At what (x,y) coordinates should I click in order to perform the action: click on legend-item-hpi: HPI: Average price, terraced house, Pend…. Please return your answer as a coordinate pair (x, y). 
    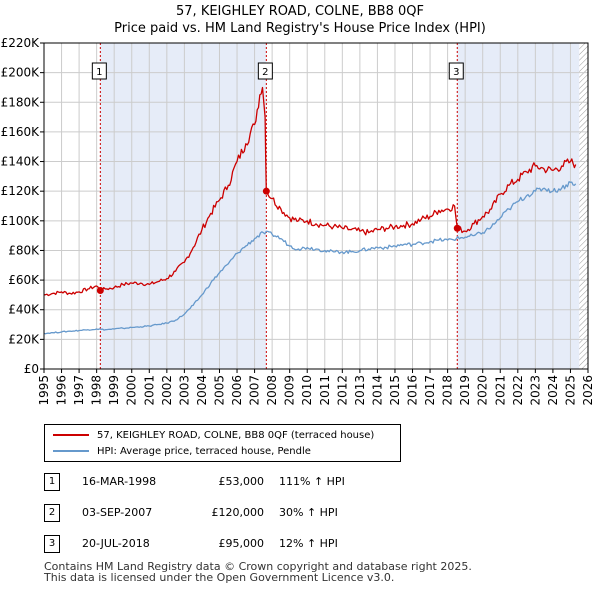
    Looking at the image, I should click on (182, 451).